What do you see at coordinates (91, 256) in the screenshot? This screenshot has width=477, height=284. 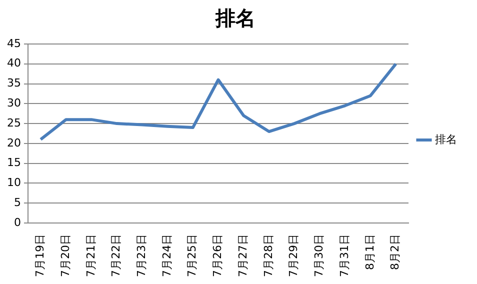 I see `x-tick-label: 7月21日` at bounding box center [91, 256].